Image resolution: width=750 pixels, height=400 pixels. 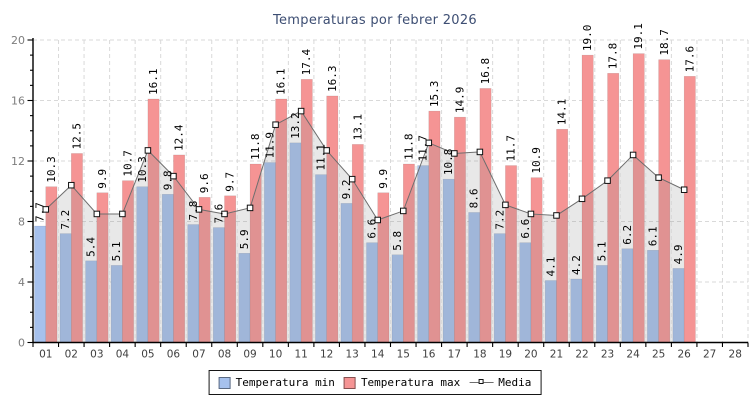 I want to click on svg-text: 28, so click(x=735, y=355).